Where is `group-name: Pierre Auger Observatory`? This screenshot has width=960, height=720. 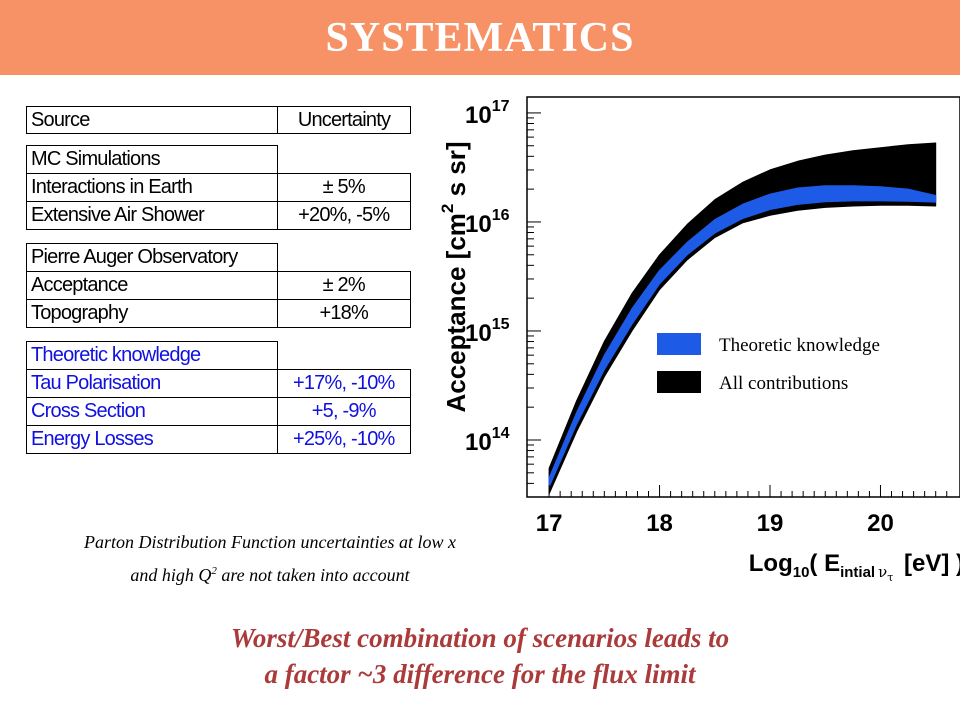 group-name: Pierre Auger Observatory is located at coordinates (152, 257).